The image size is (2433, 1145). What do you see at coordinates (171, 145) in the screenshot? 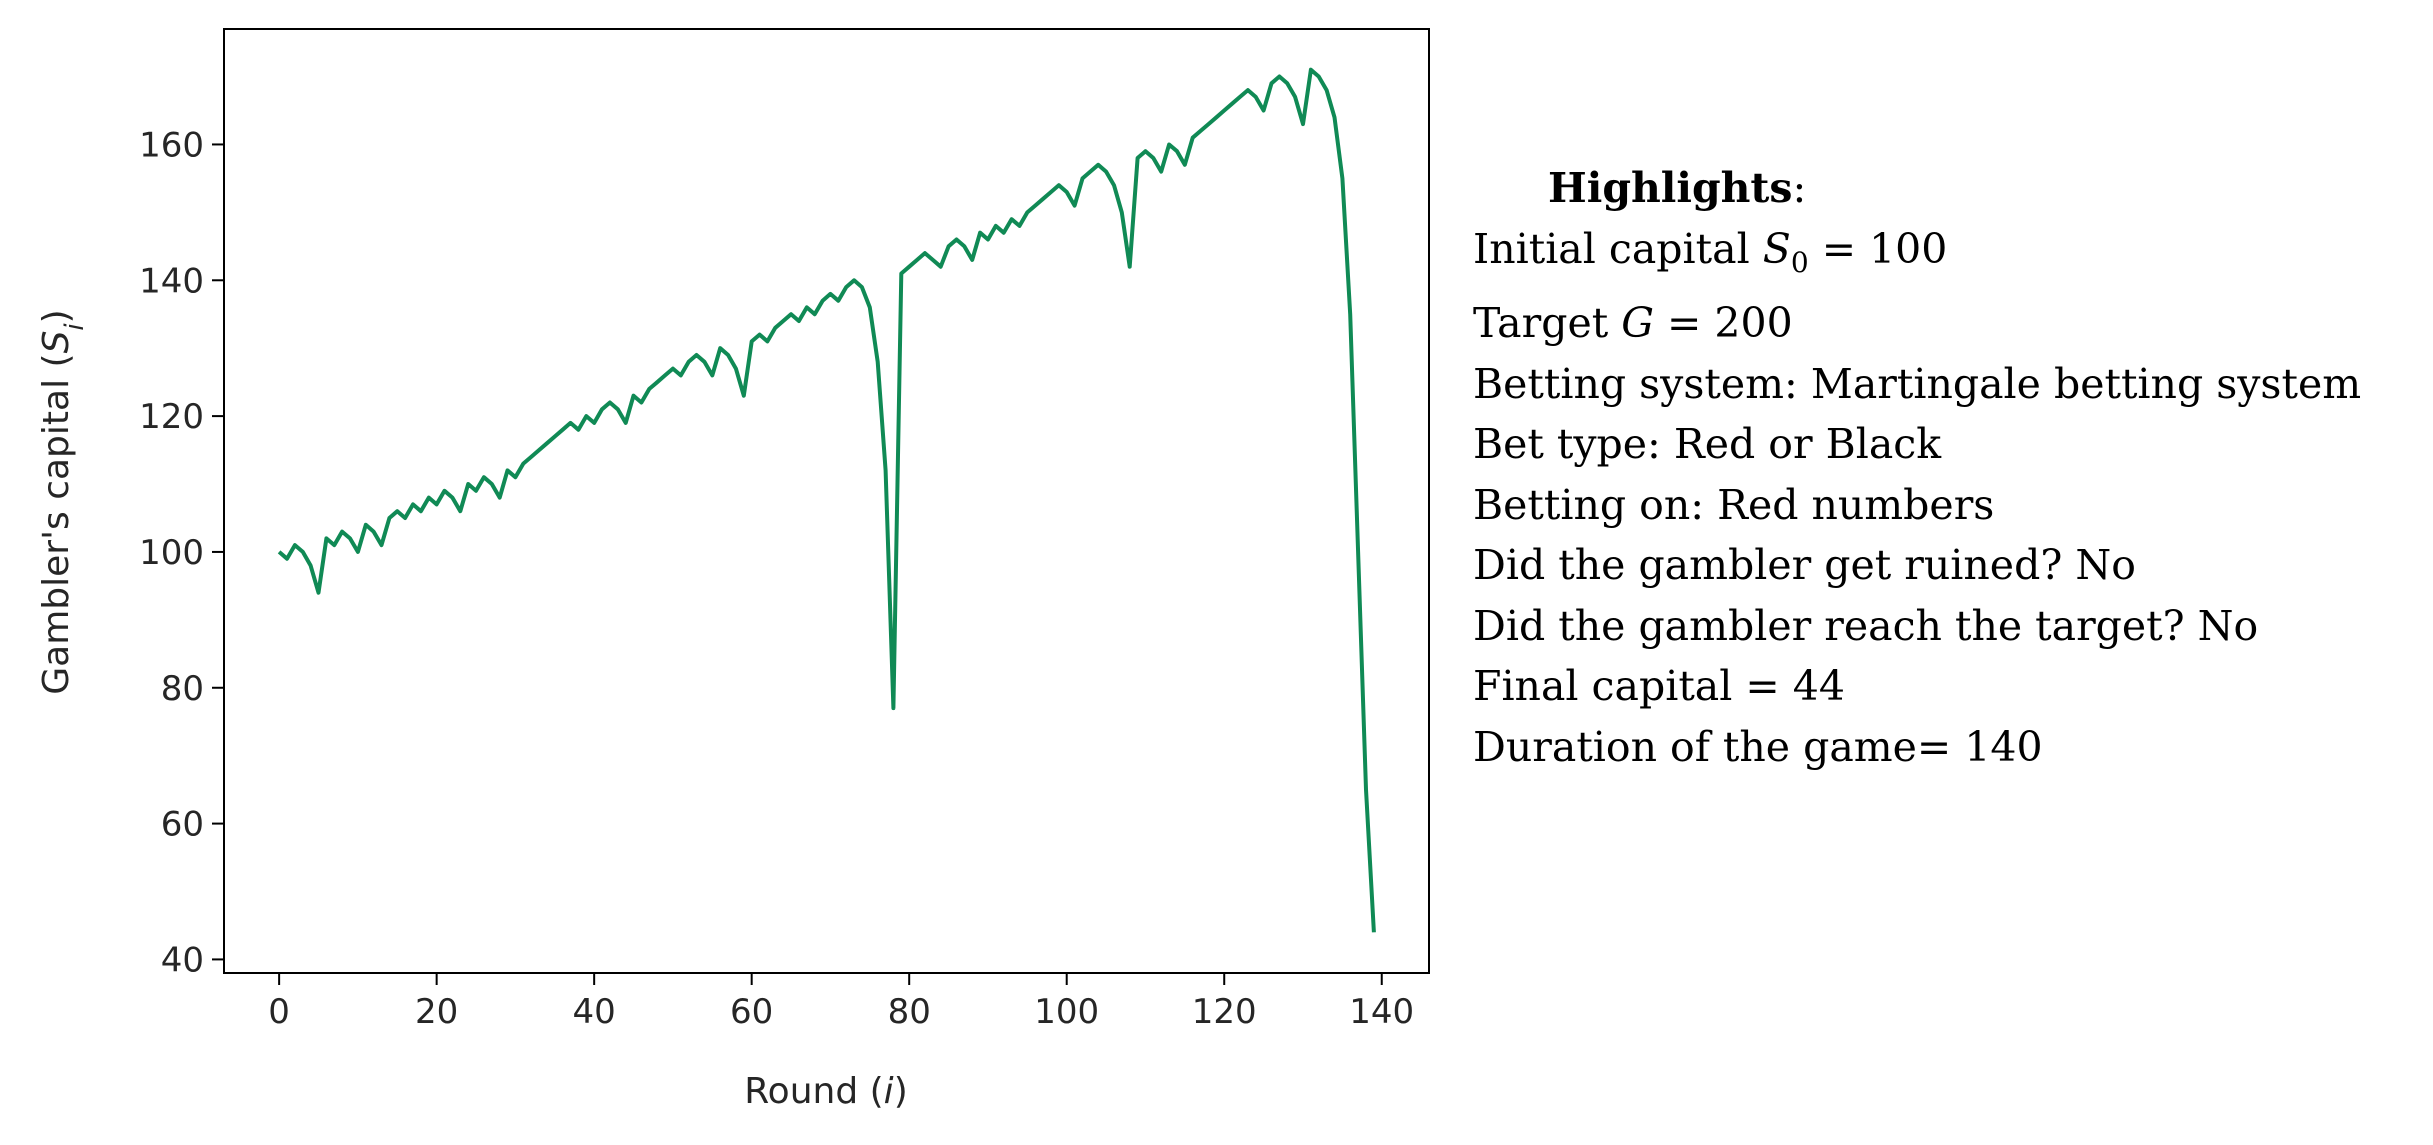
I see `y-tick-label: 160` at bounding box center [171, 145].